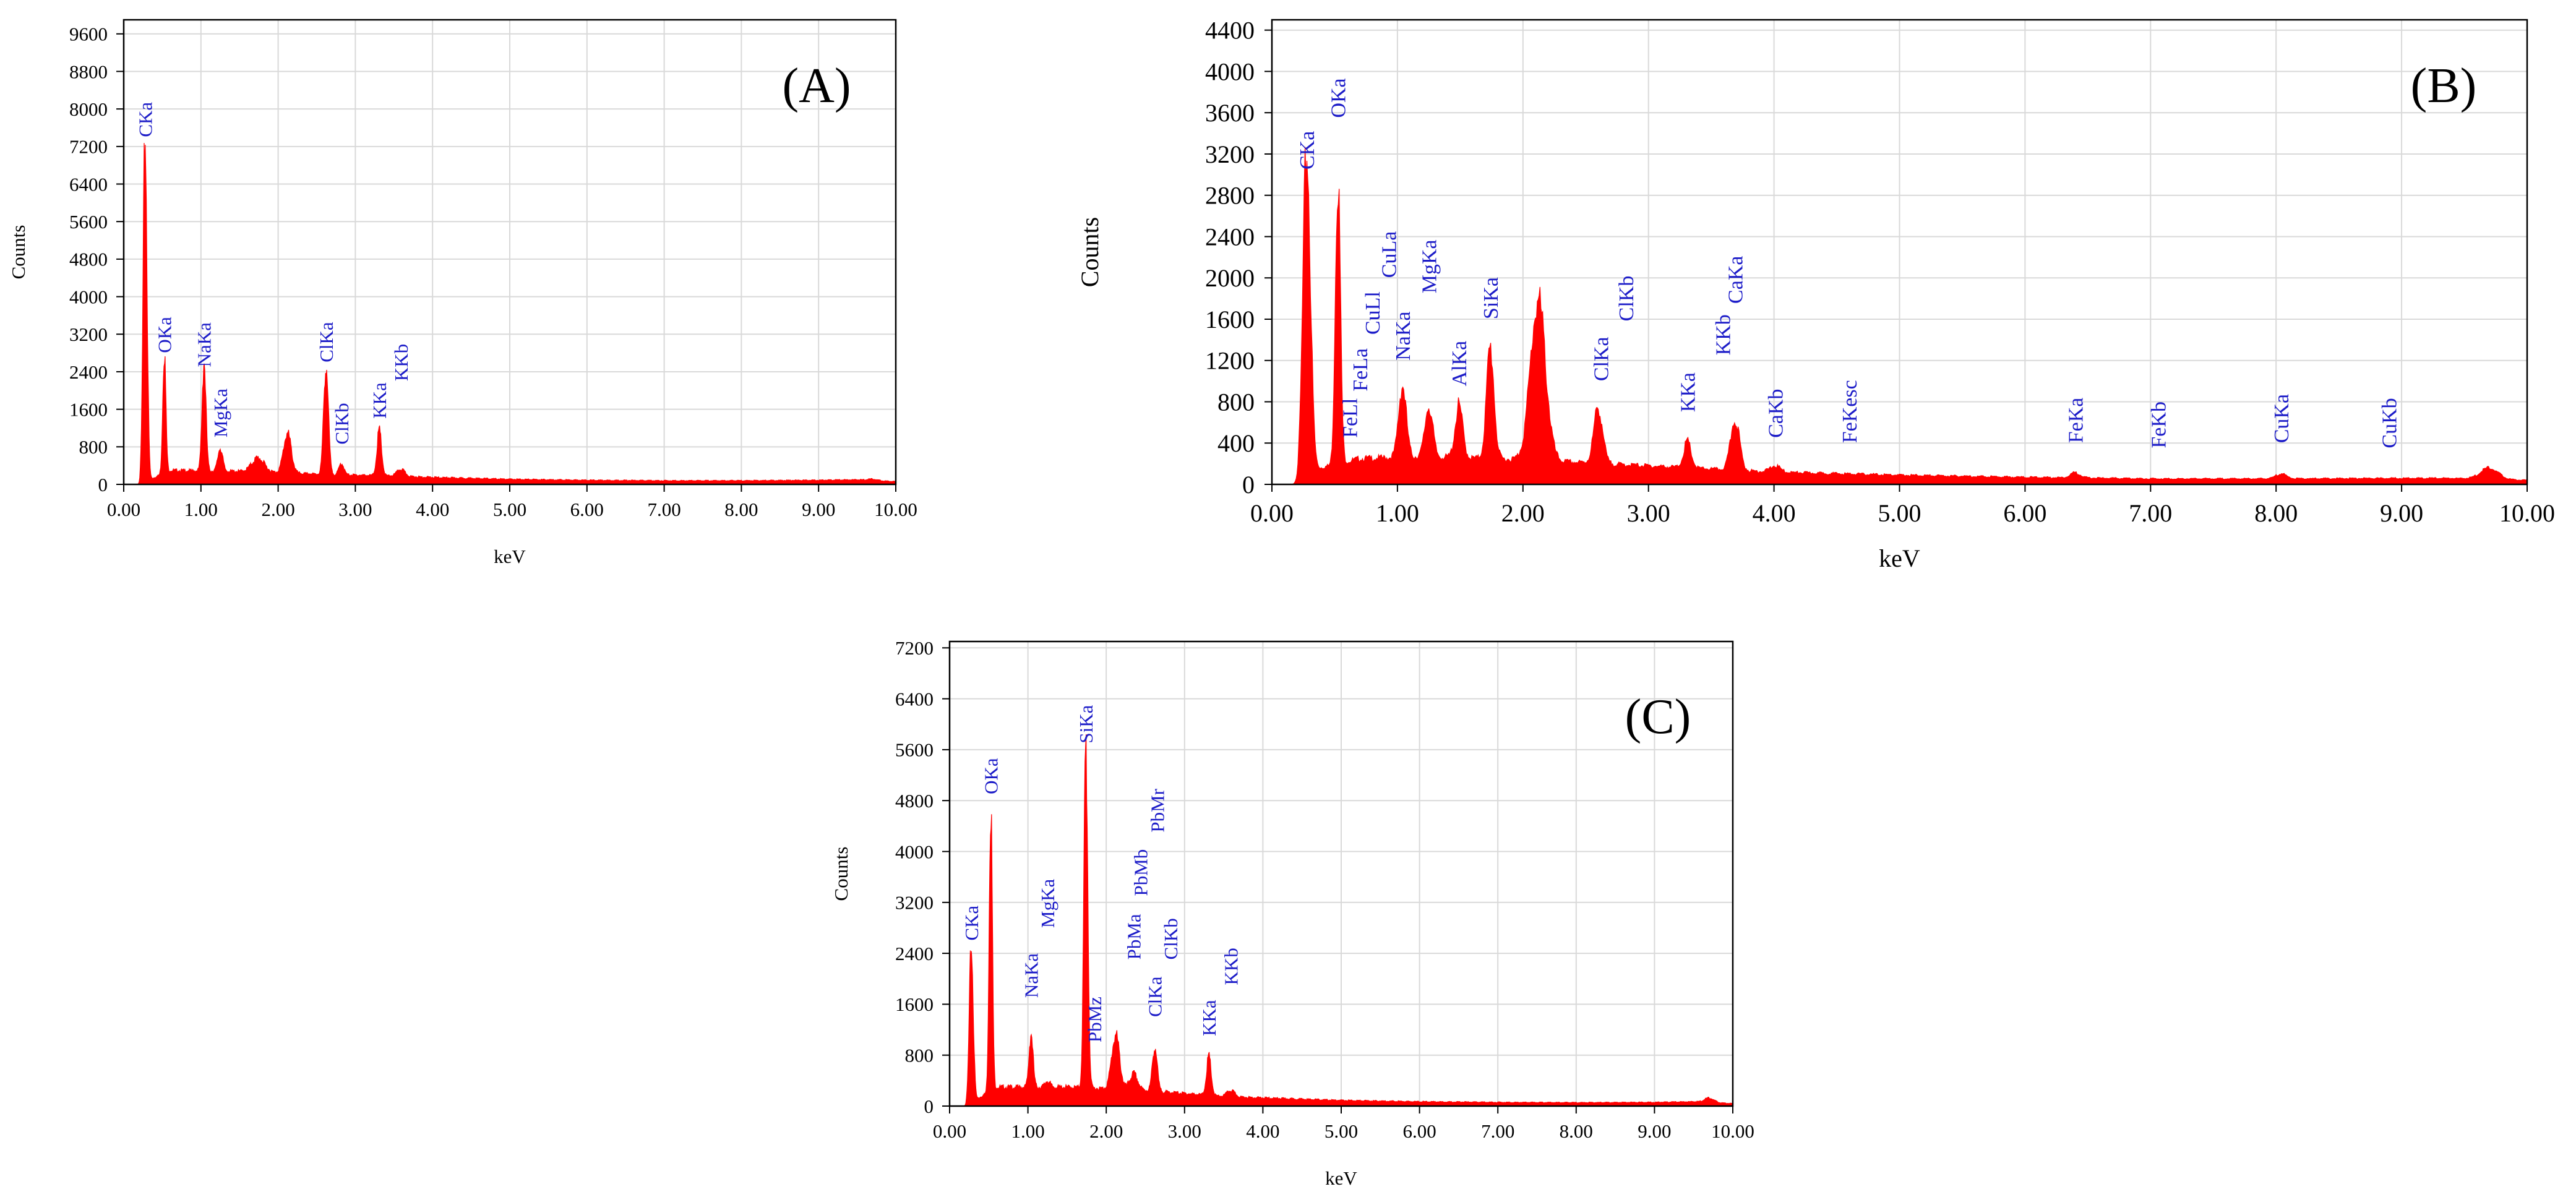 This screenshot has height=1197, width=2576. Describe the element at coordinates (88, 35) in the screenshot. I see `y-tick-label: 9600` at that location.